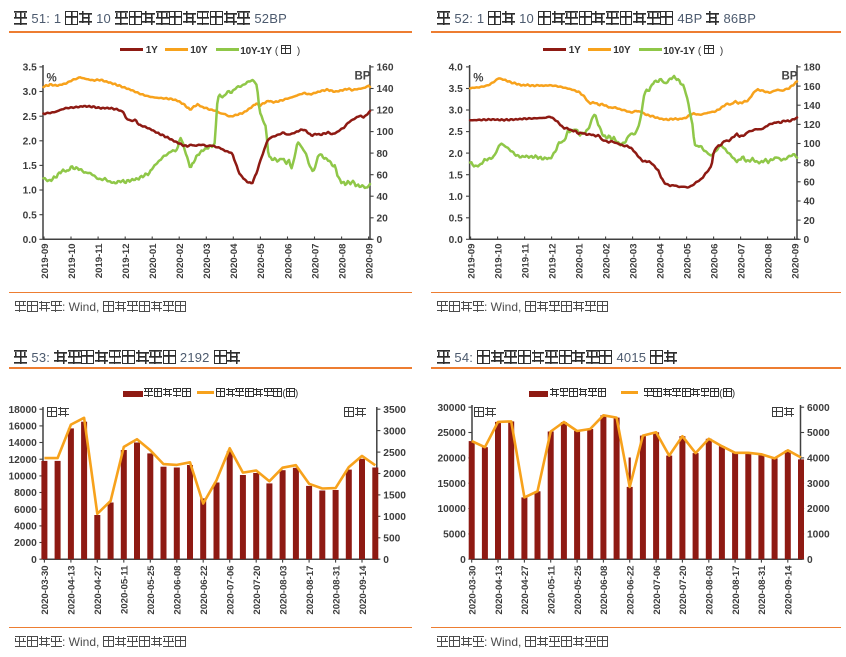  I want to click on svg-text: 2020-03-30, so click(45, 590).